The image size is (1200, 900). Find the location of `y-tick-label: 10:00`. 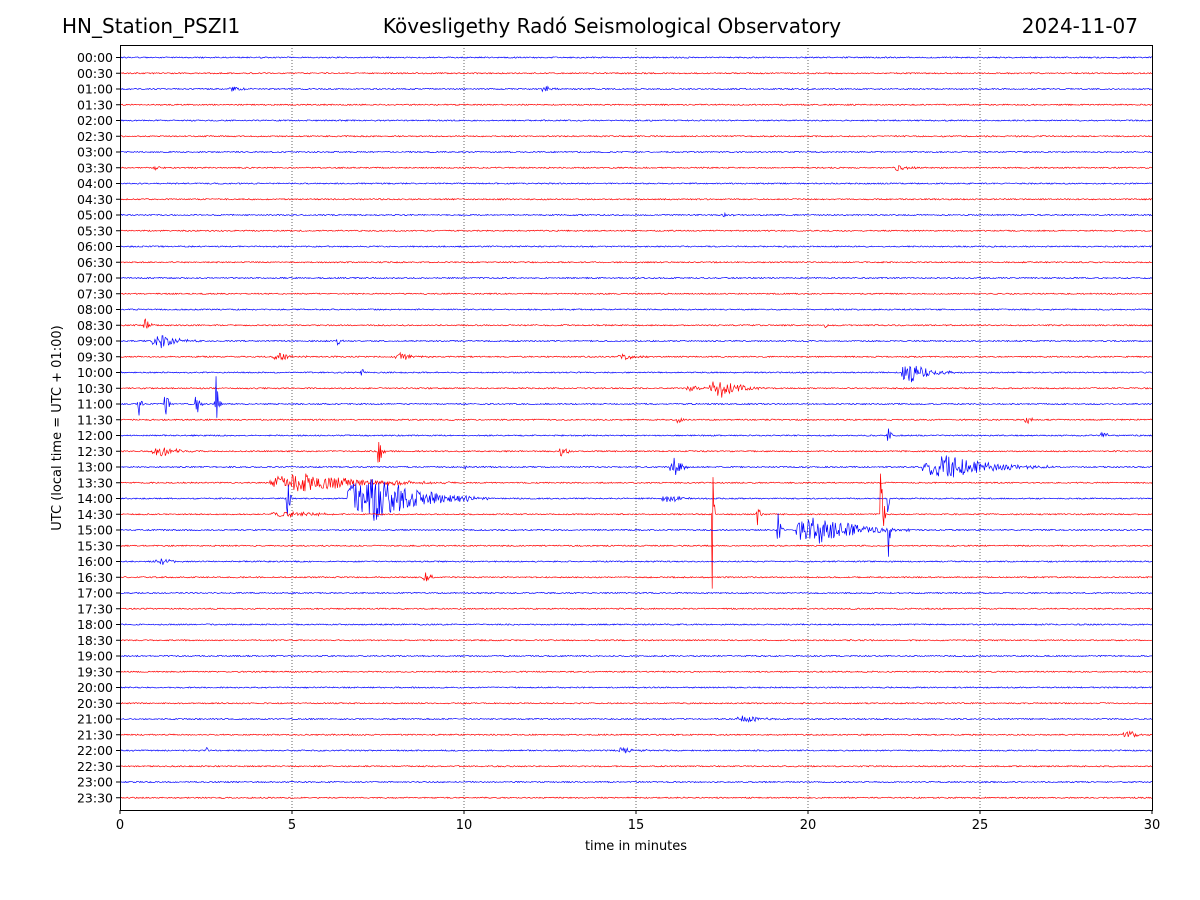

y-tick-label: 10:00 is located at coordinates (95, 372).